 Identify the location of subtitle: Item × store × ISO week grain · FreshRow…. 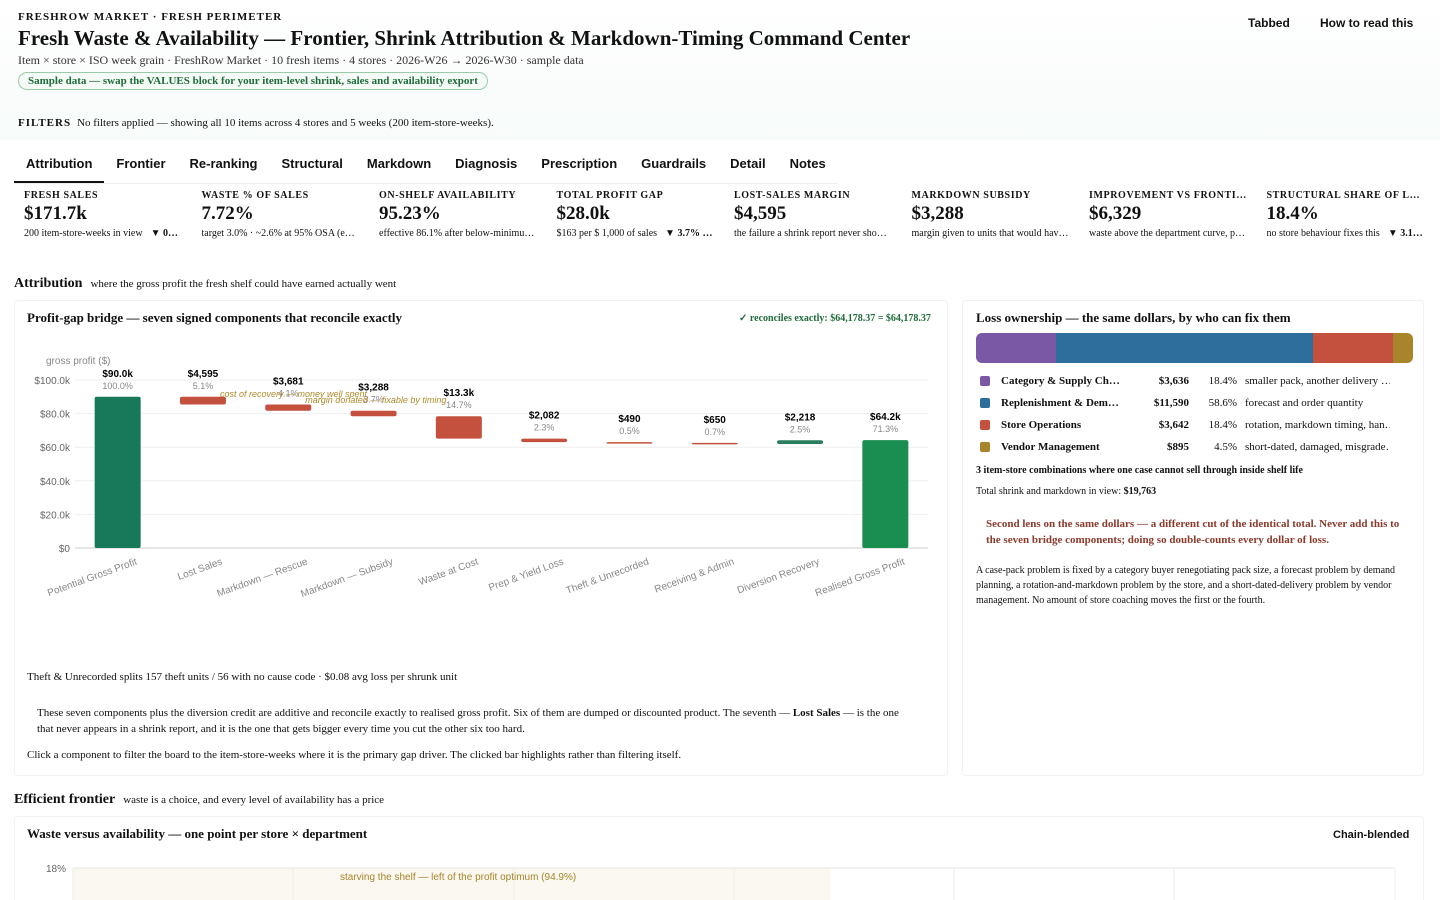
(301, 60).